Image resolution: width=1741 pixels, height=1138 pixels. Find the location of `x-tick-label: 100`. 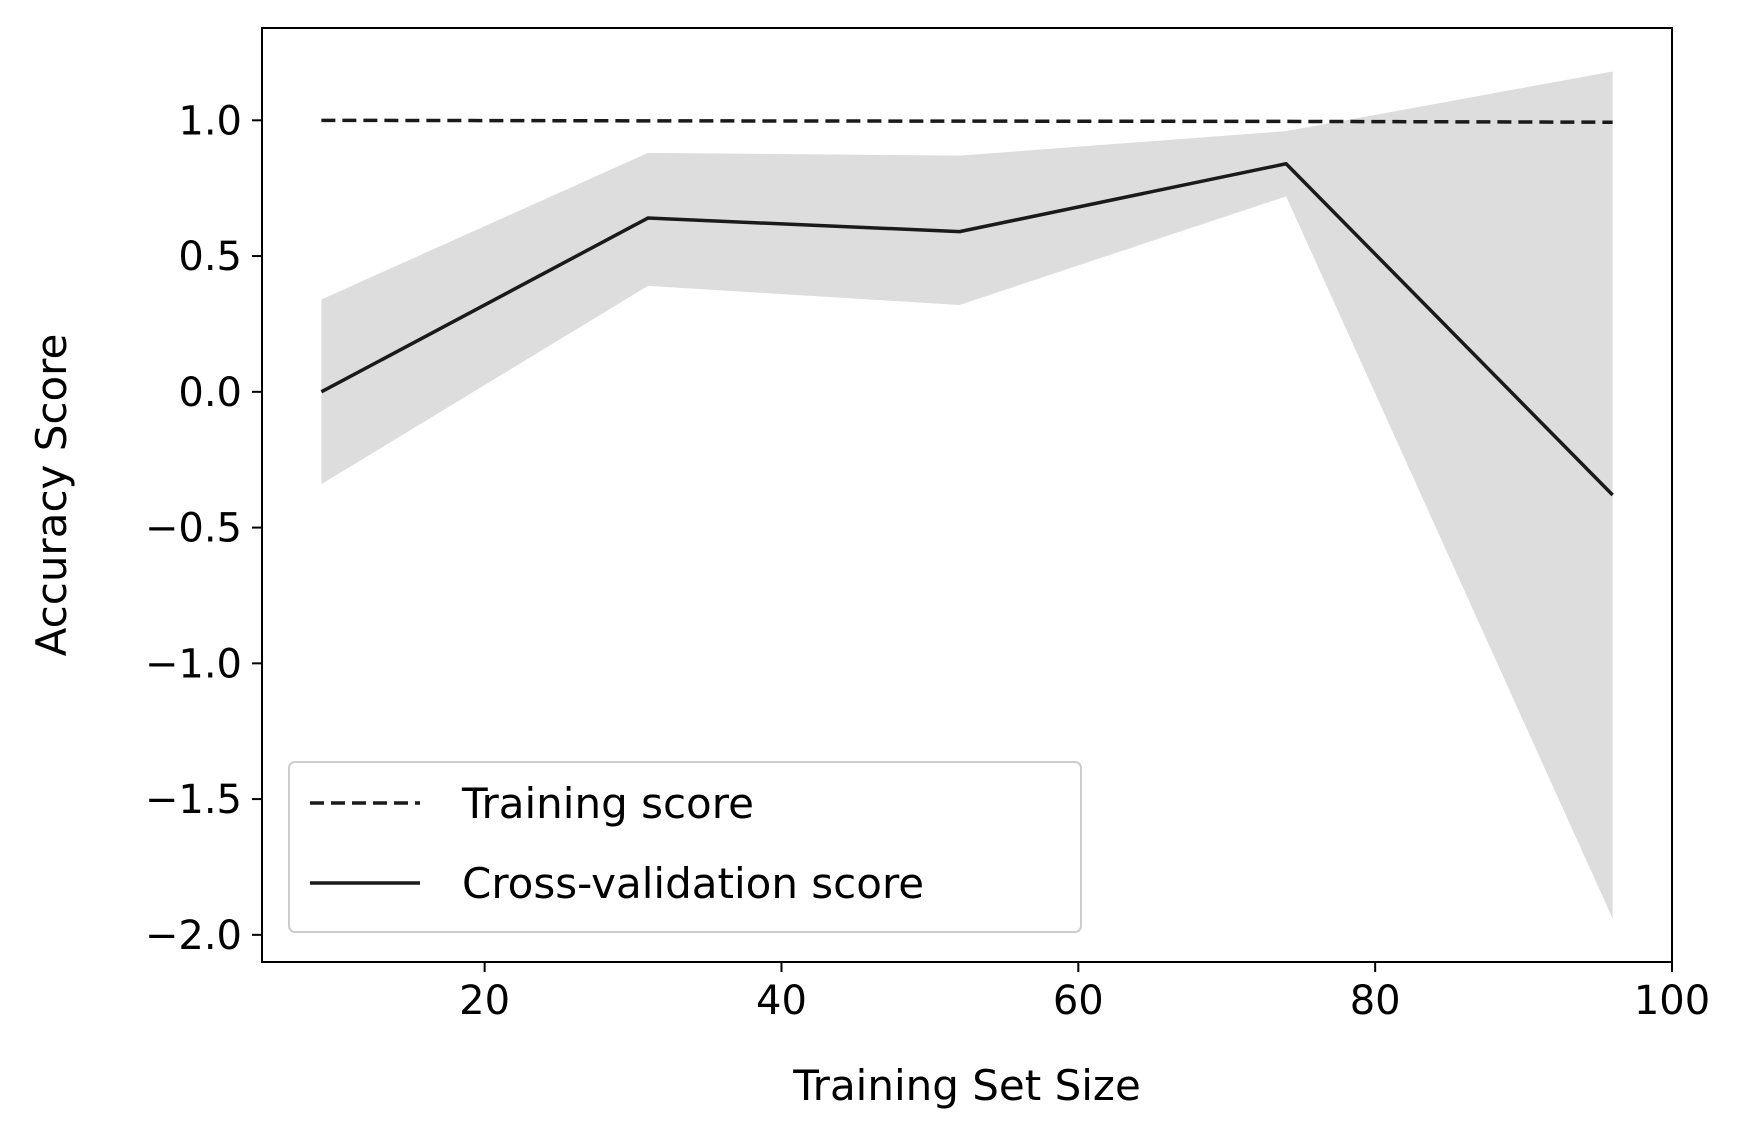

x-tick-label: 100 is located at coordinates (1672, 1001).